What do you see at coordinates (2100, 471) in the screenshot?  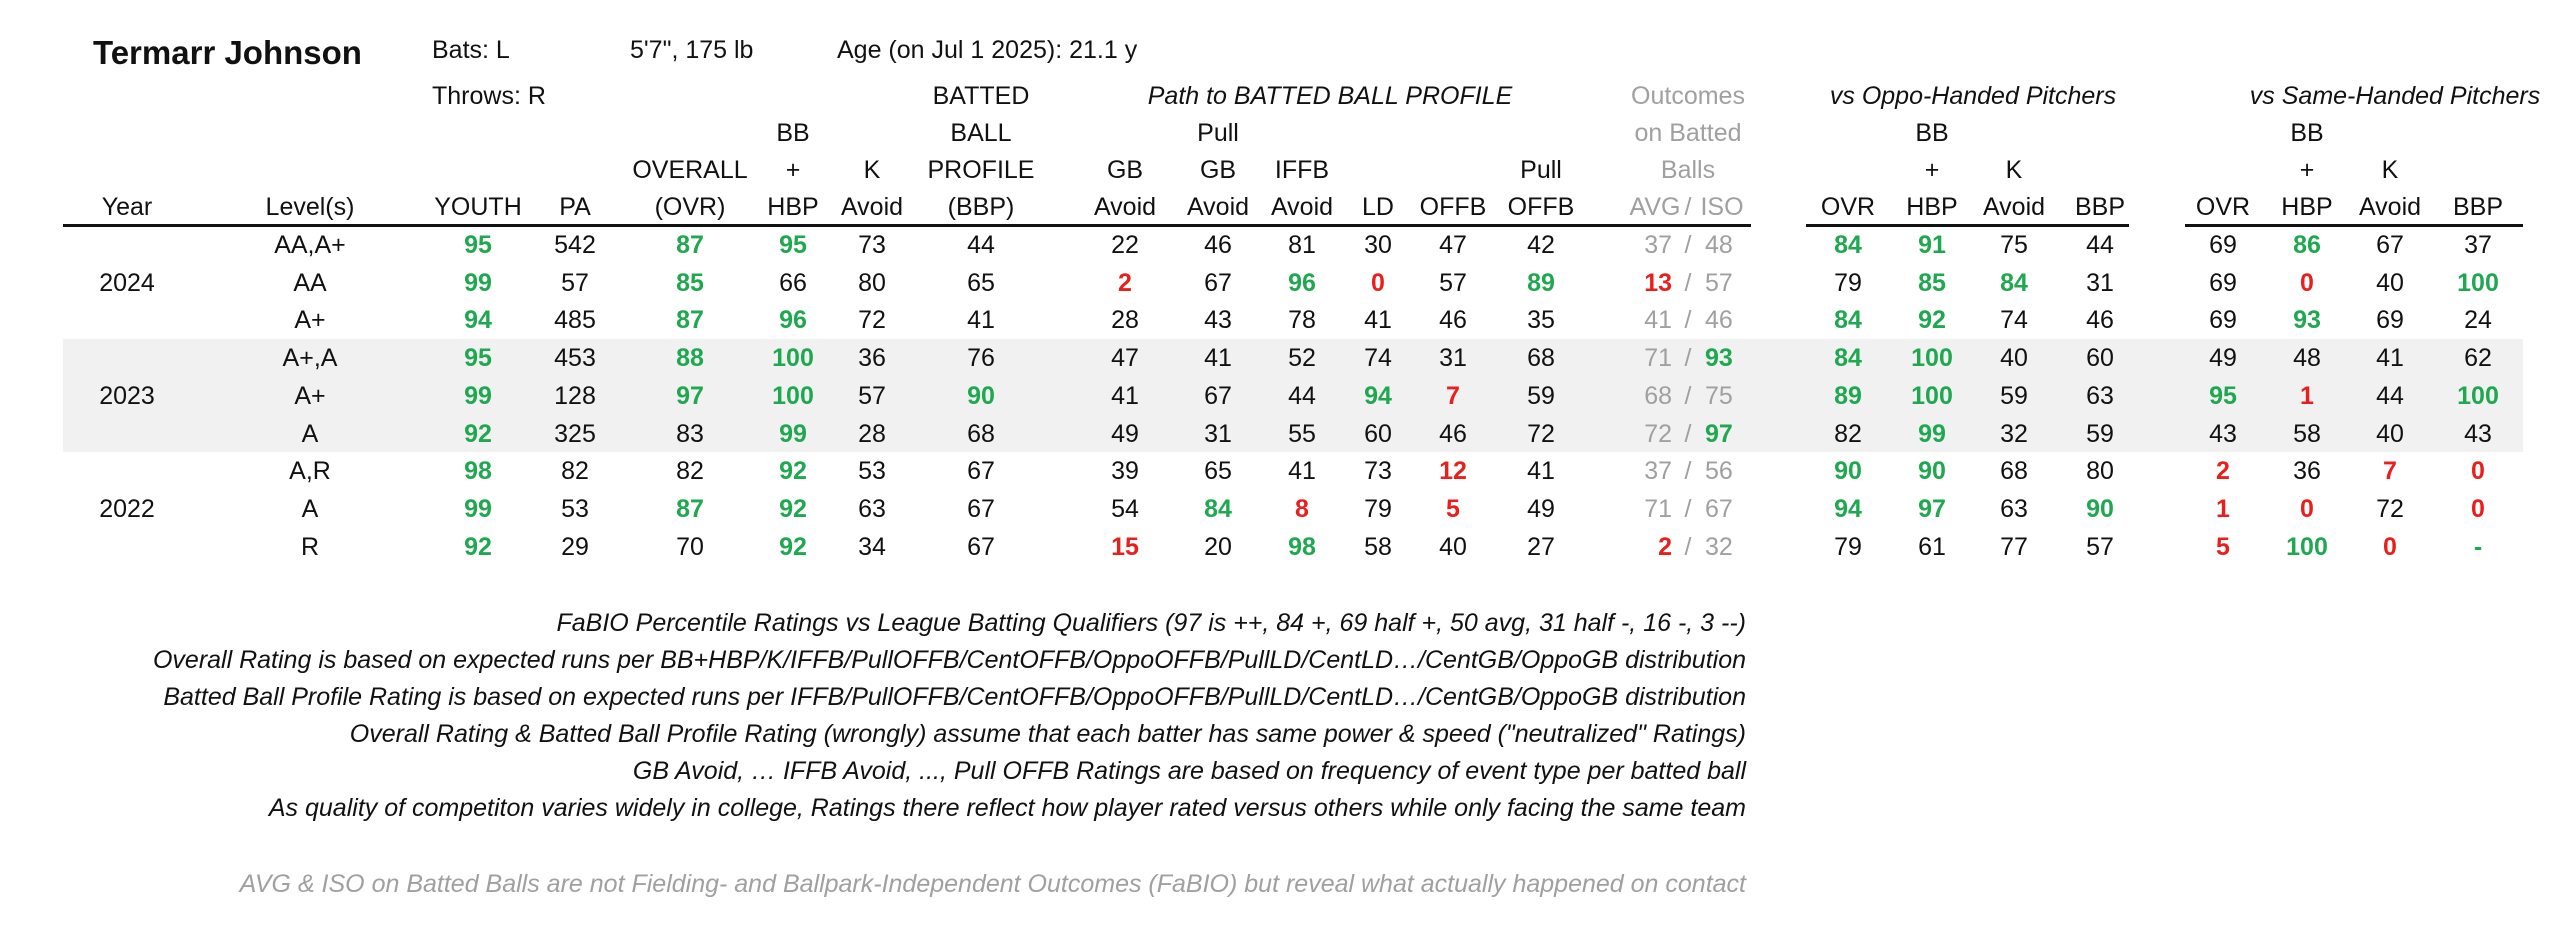 I see `rating-cell: 80` at bounding box center [2100, 471].